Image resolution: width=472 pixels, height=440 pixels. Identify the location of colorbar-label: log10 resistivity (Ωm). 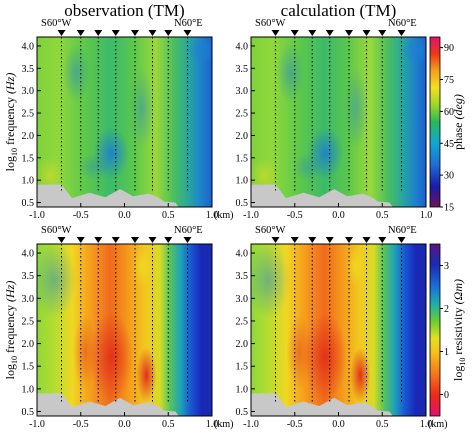
(459, 330).